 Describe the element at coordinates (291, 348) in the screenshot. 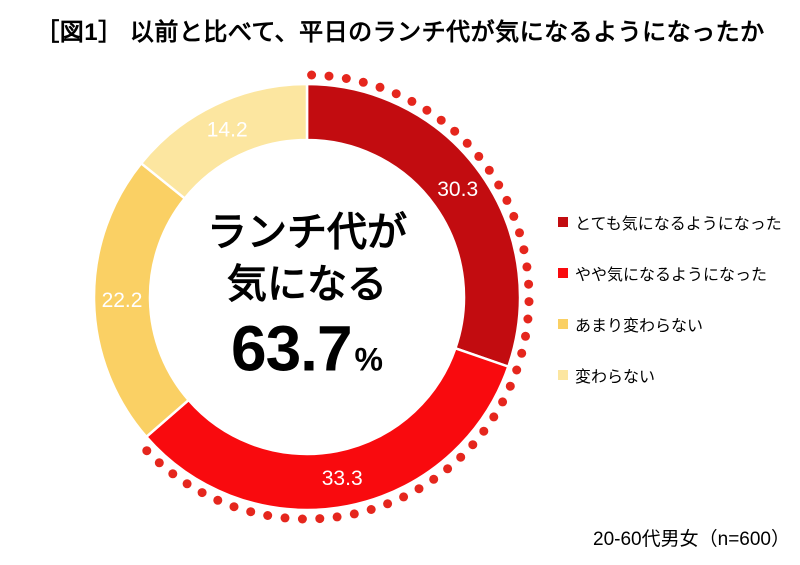

I see `center-value: 63.7` at that location.